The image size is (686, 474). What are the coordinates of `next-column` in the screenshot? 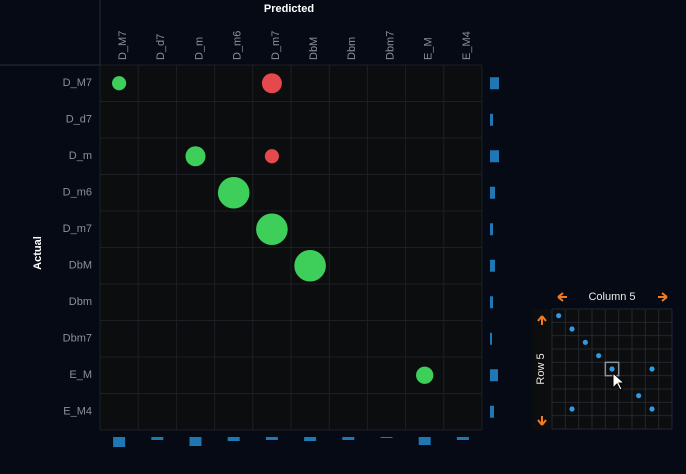 It's located at (663, 297).